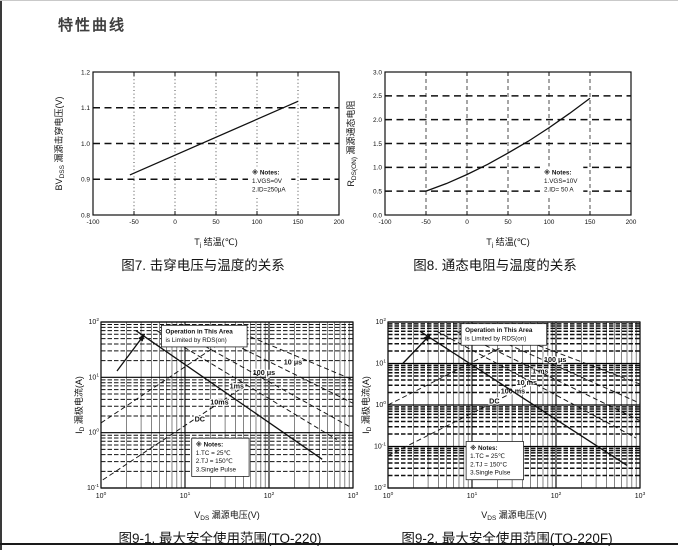  What do you see at coordinates (377, 144) in the screenshot?
I see `svg-text: 1.5` at bounding box center [377, 144].